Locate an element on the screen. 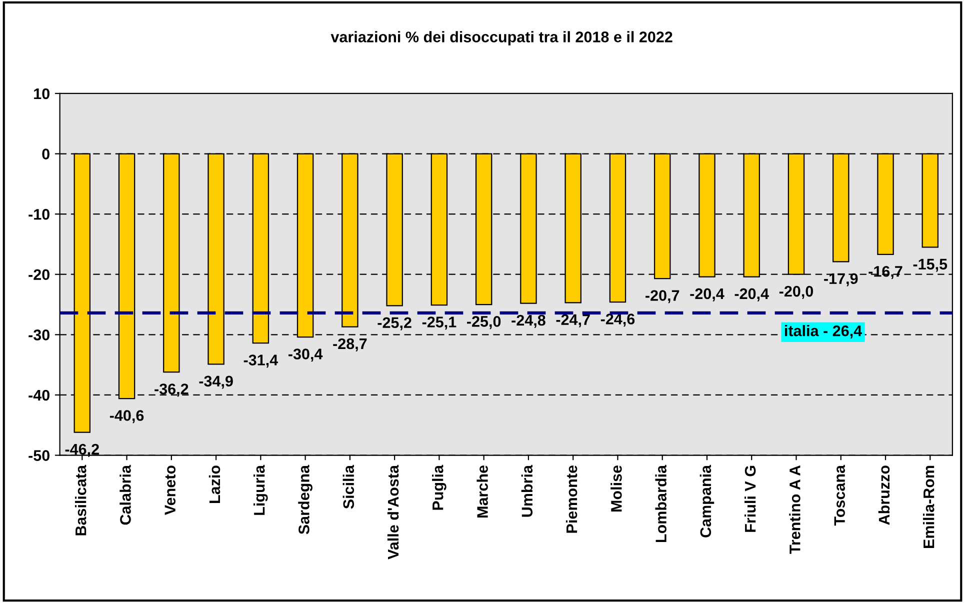 The width and height of the screenshot is (965, 603). y-tick-label: -10 is located at coordinates (39, 214).